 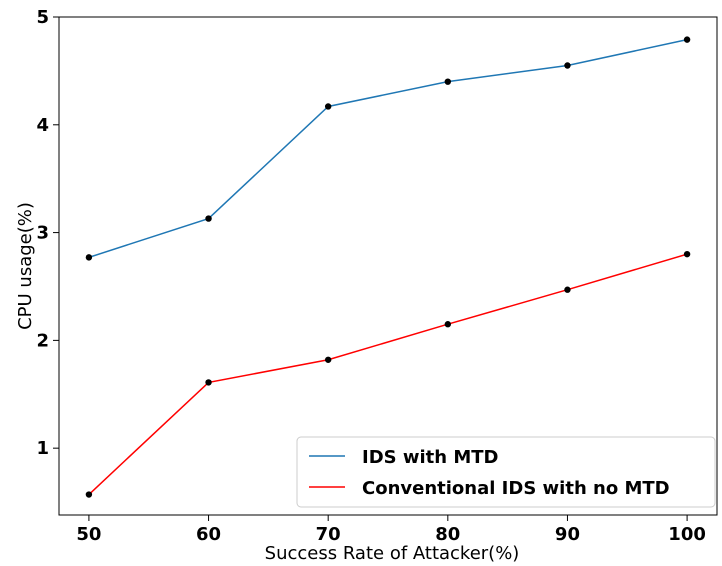 I want to click on legend-label-ids-with-mtd: IDS with MTD, so click(x=430, y=457).